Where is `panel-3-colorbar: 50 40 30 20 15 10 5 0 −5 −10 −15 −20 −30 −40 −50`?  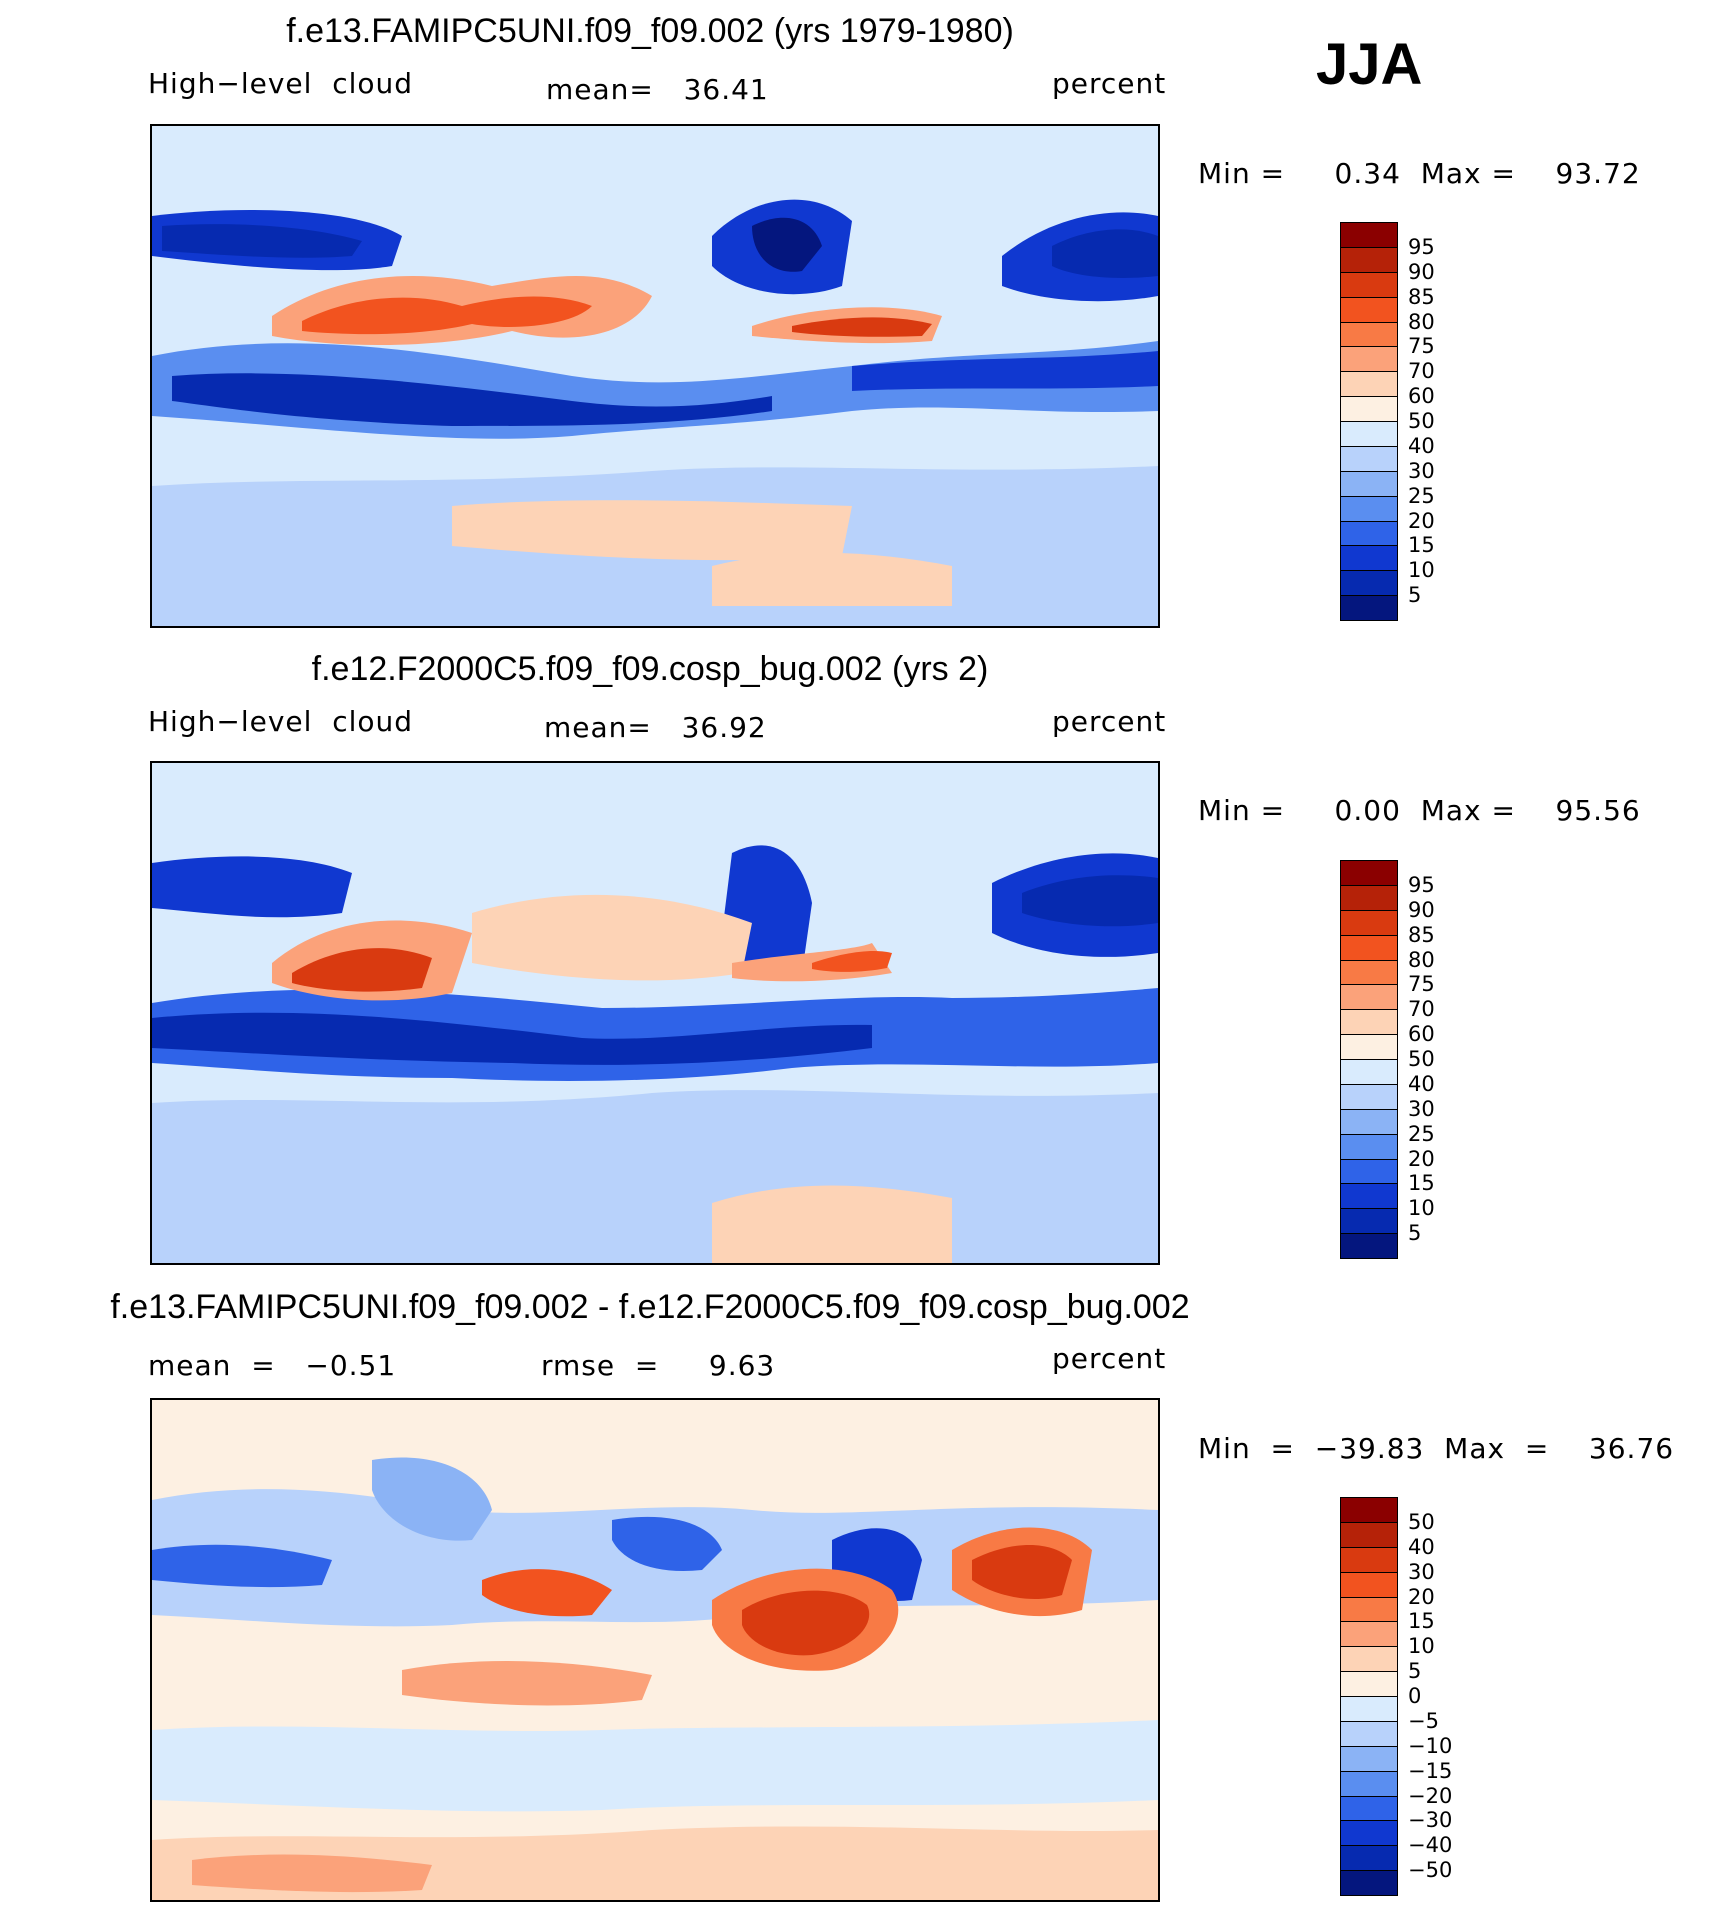
panel-3-colorbar: 50 40 30 20 15 10 5 0 −5 −10 −15 −20 −30 −40 −50 is located at coordinates (1396, 1696).